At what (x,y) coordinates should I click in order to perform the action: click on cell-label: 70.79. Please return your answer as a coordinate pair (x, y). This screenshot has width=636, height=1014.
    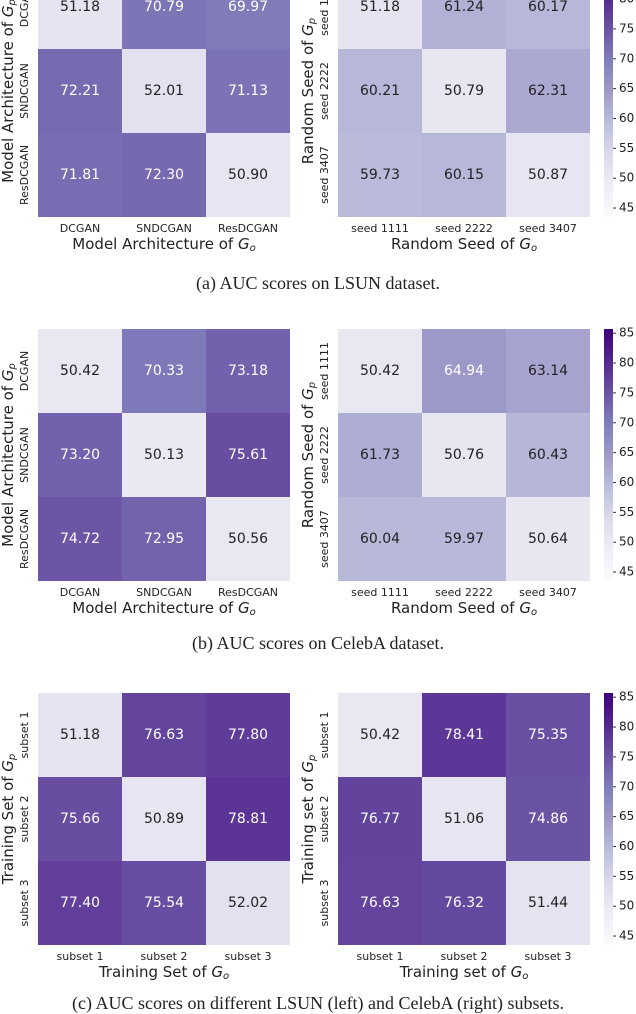
    Looking at the image, I should click on (164, 7).